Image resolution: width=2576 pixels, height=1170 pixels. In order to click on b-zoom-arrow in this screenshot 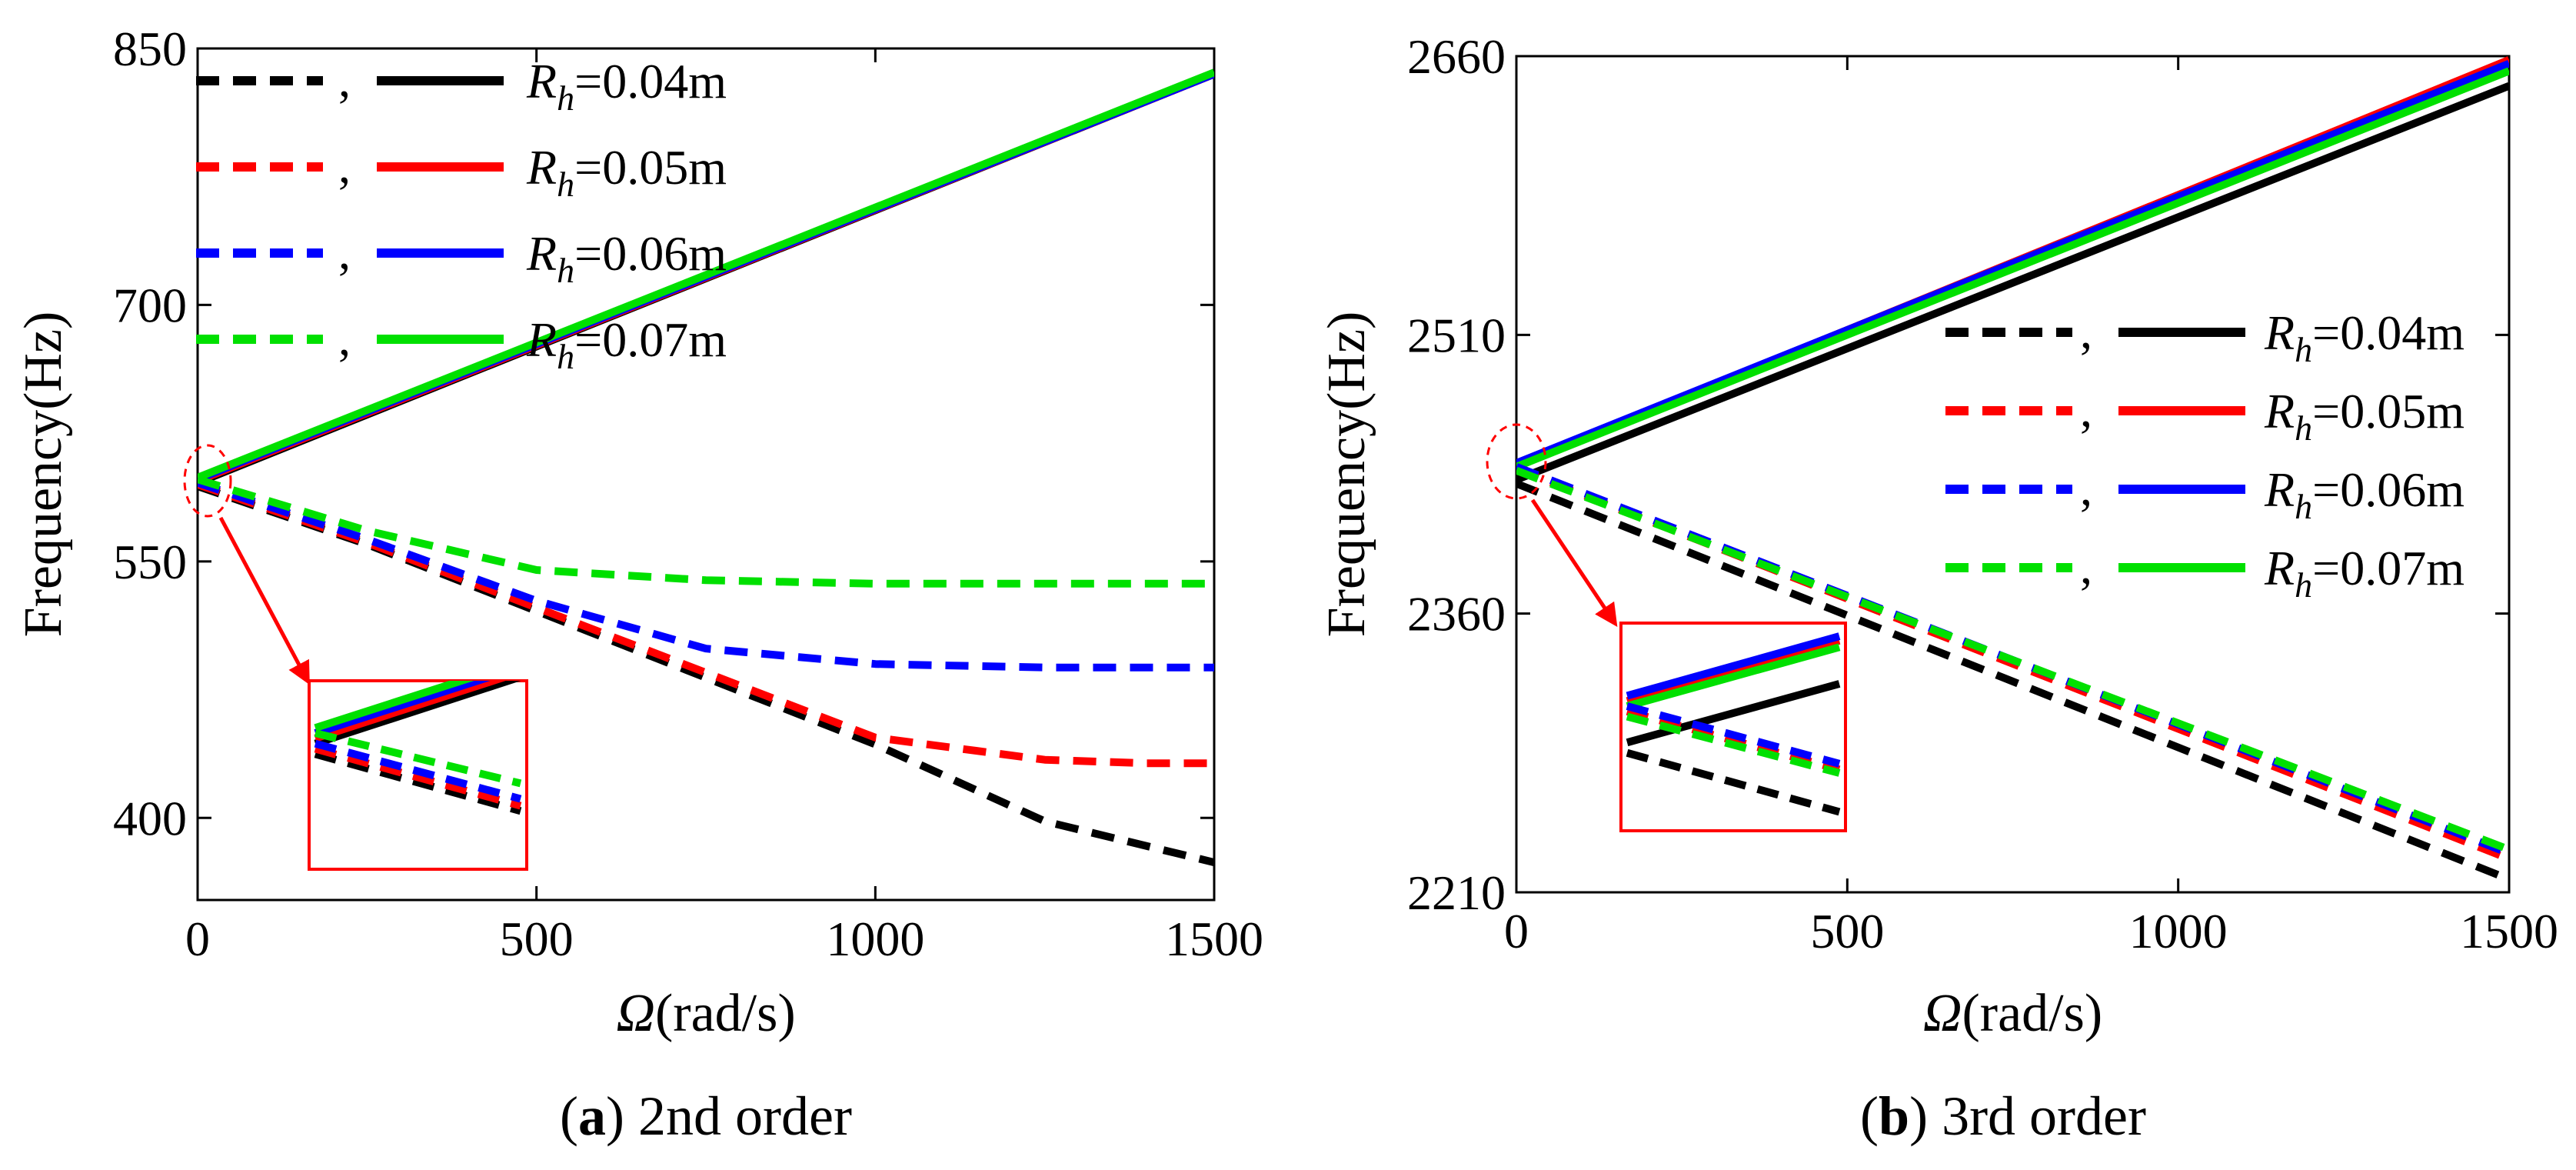, I will do `click(1574, 562)`.